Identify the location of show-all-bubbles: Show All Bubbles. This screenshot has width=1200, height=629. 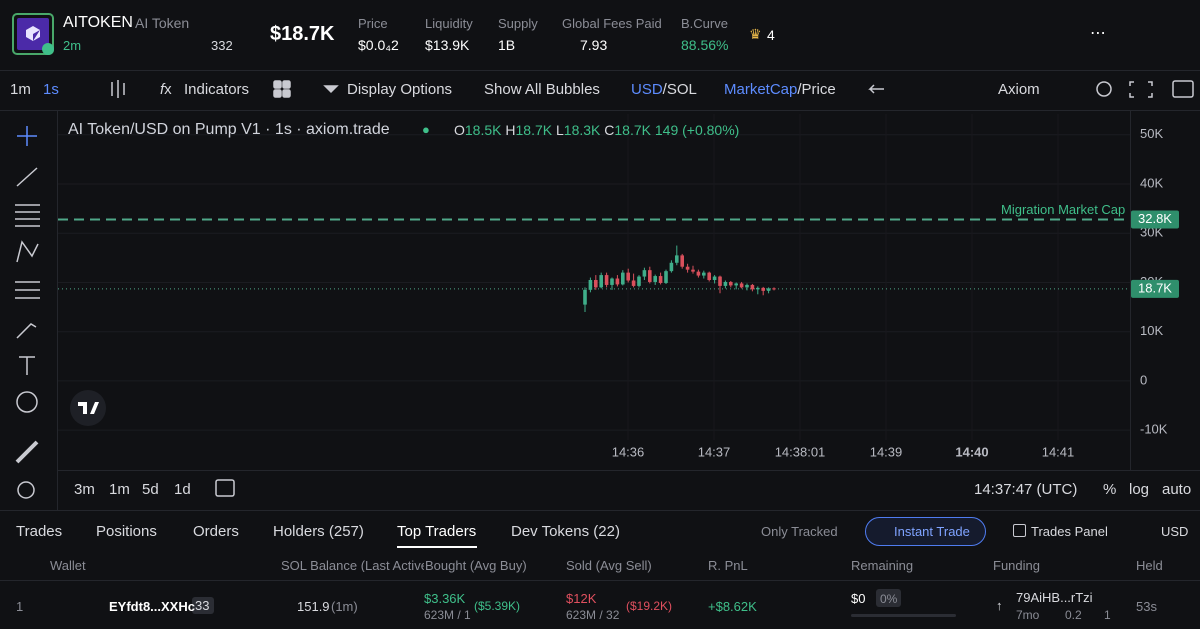
(542, 89).